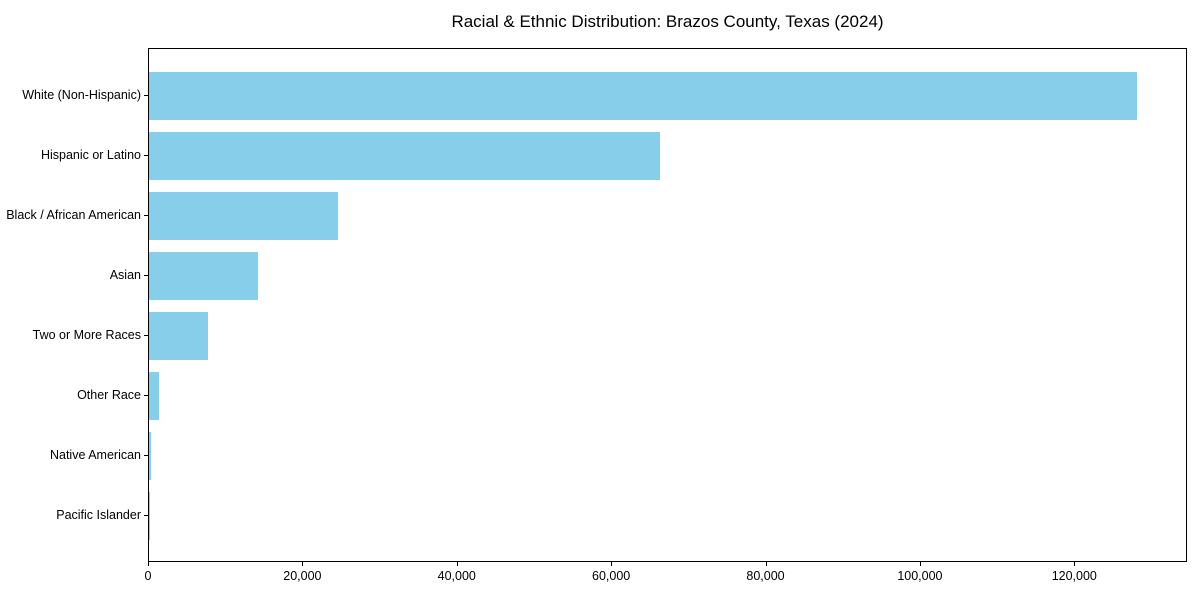 The image size is (1200, 600). What do you see at coordinates (98, 514) in the screenshot?
I see `y-tick-label: Pacific Islander` at bounding box center [98, 514].